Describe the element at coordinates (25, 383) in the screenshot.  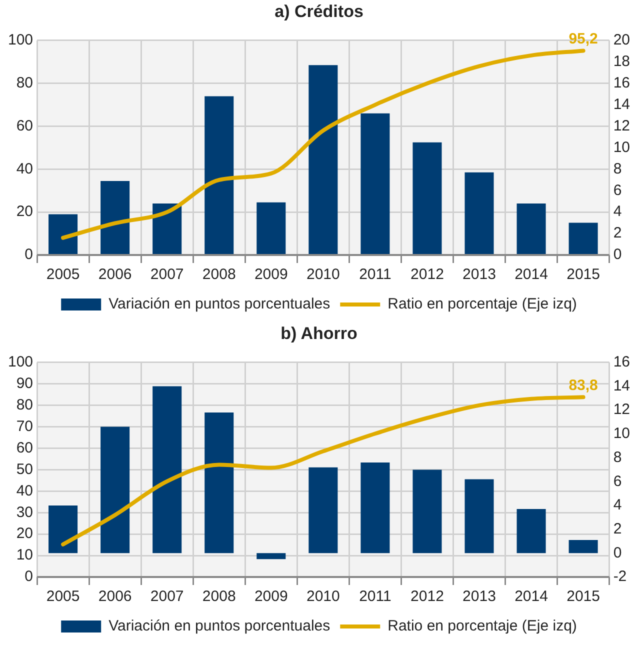
I see `y-tick-label: 90` at that location.